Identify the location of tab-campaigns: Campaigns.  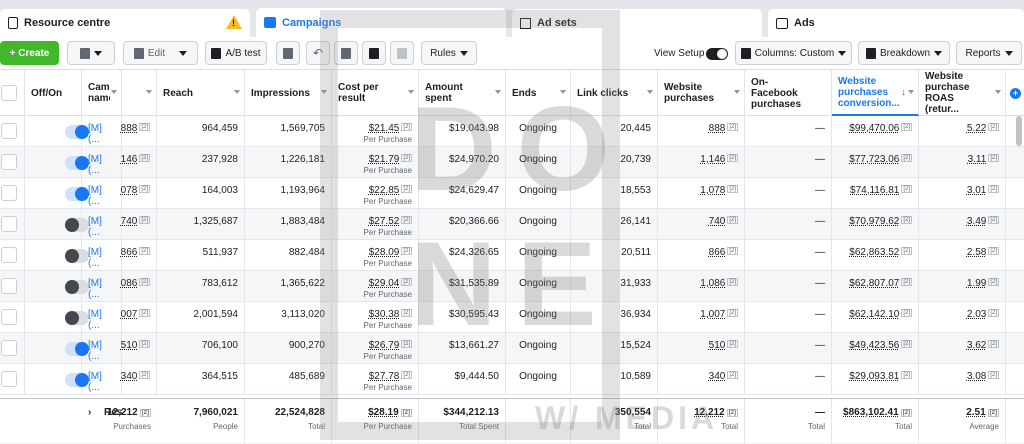
(381, 22).